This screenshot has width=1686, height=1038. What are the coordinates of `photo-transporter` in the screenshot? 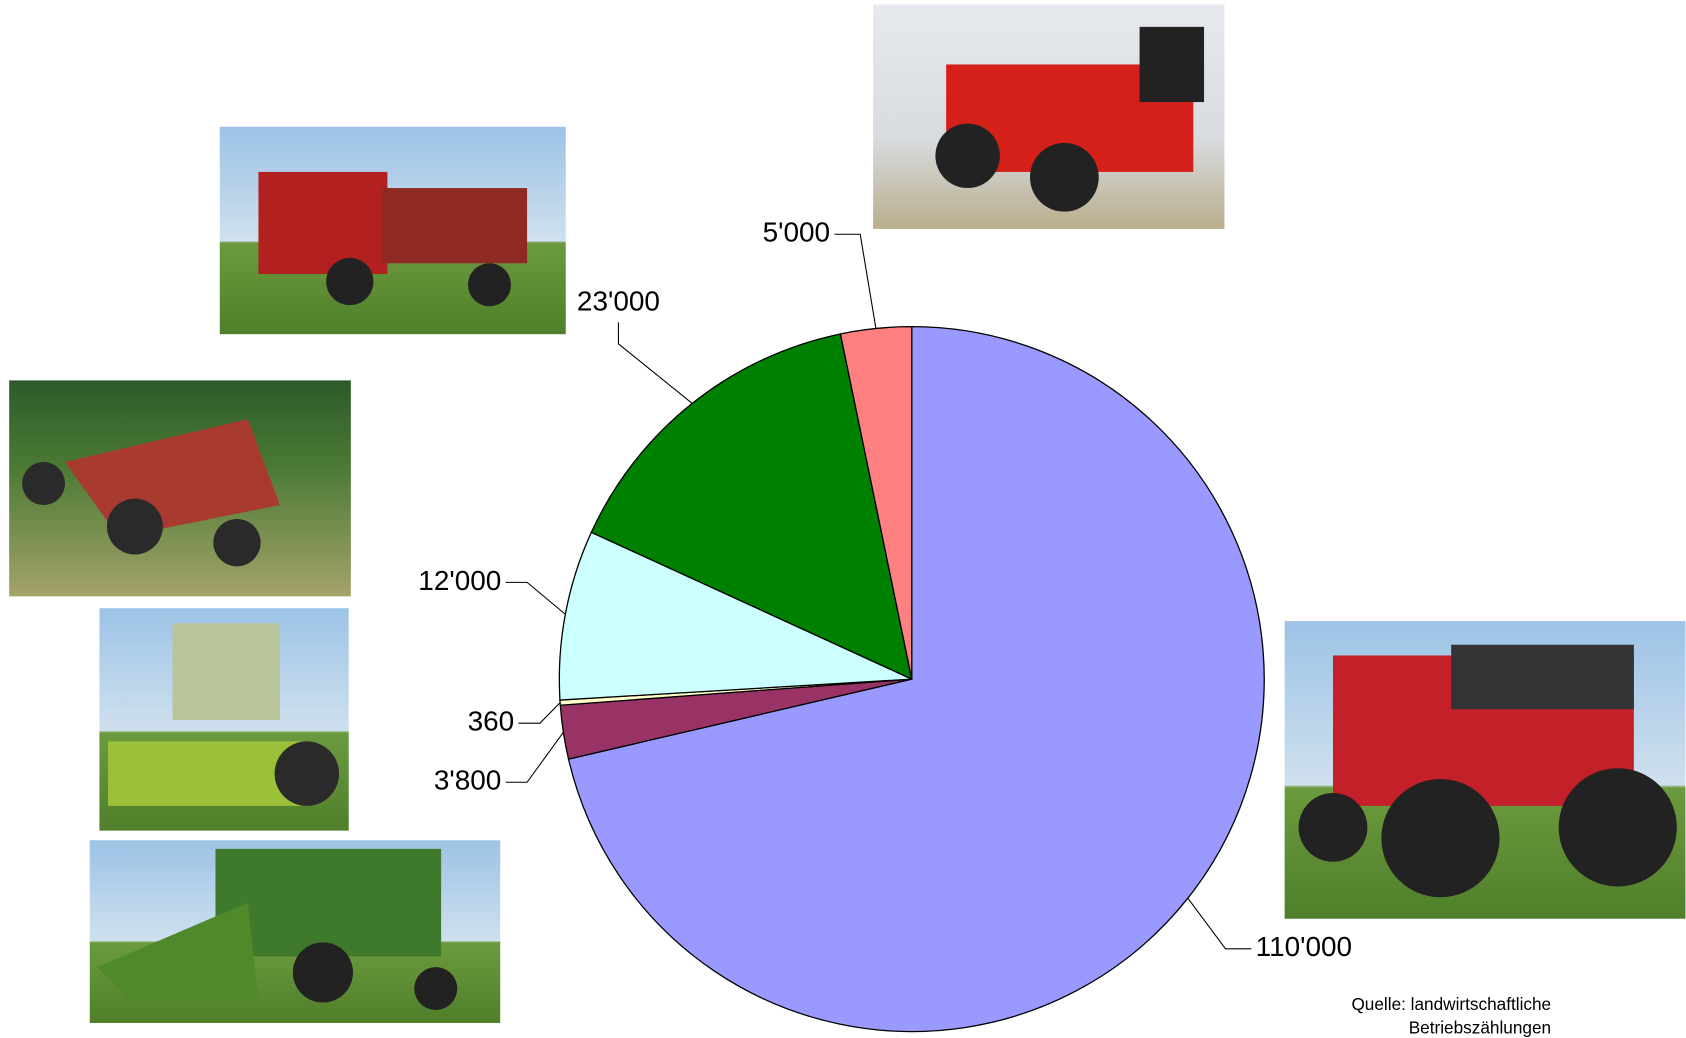 It's located at (392, 230).